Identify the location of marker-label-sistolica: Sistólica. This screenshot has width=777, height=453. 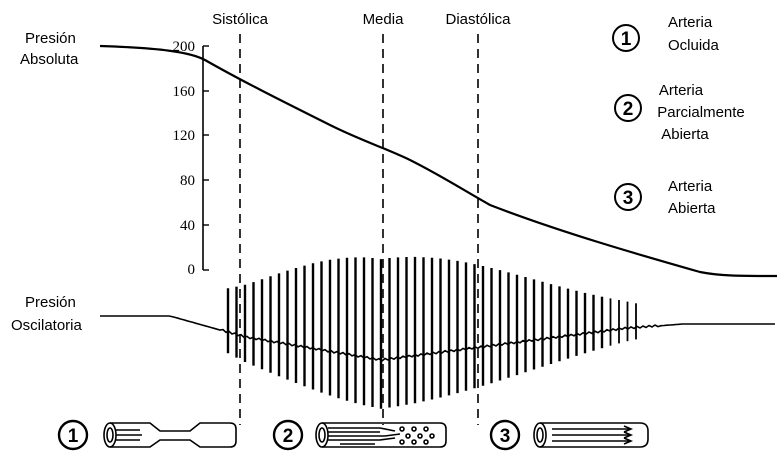
(240, 19).